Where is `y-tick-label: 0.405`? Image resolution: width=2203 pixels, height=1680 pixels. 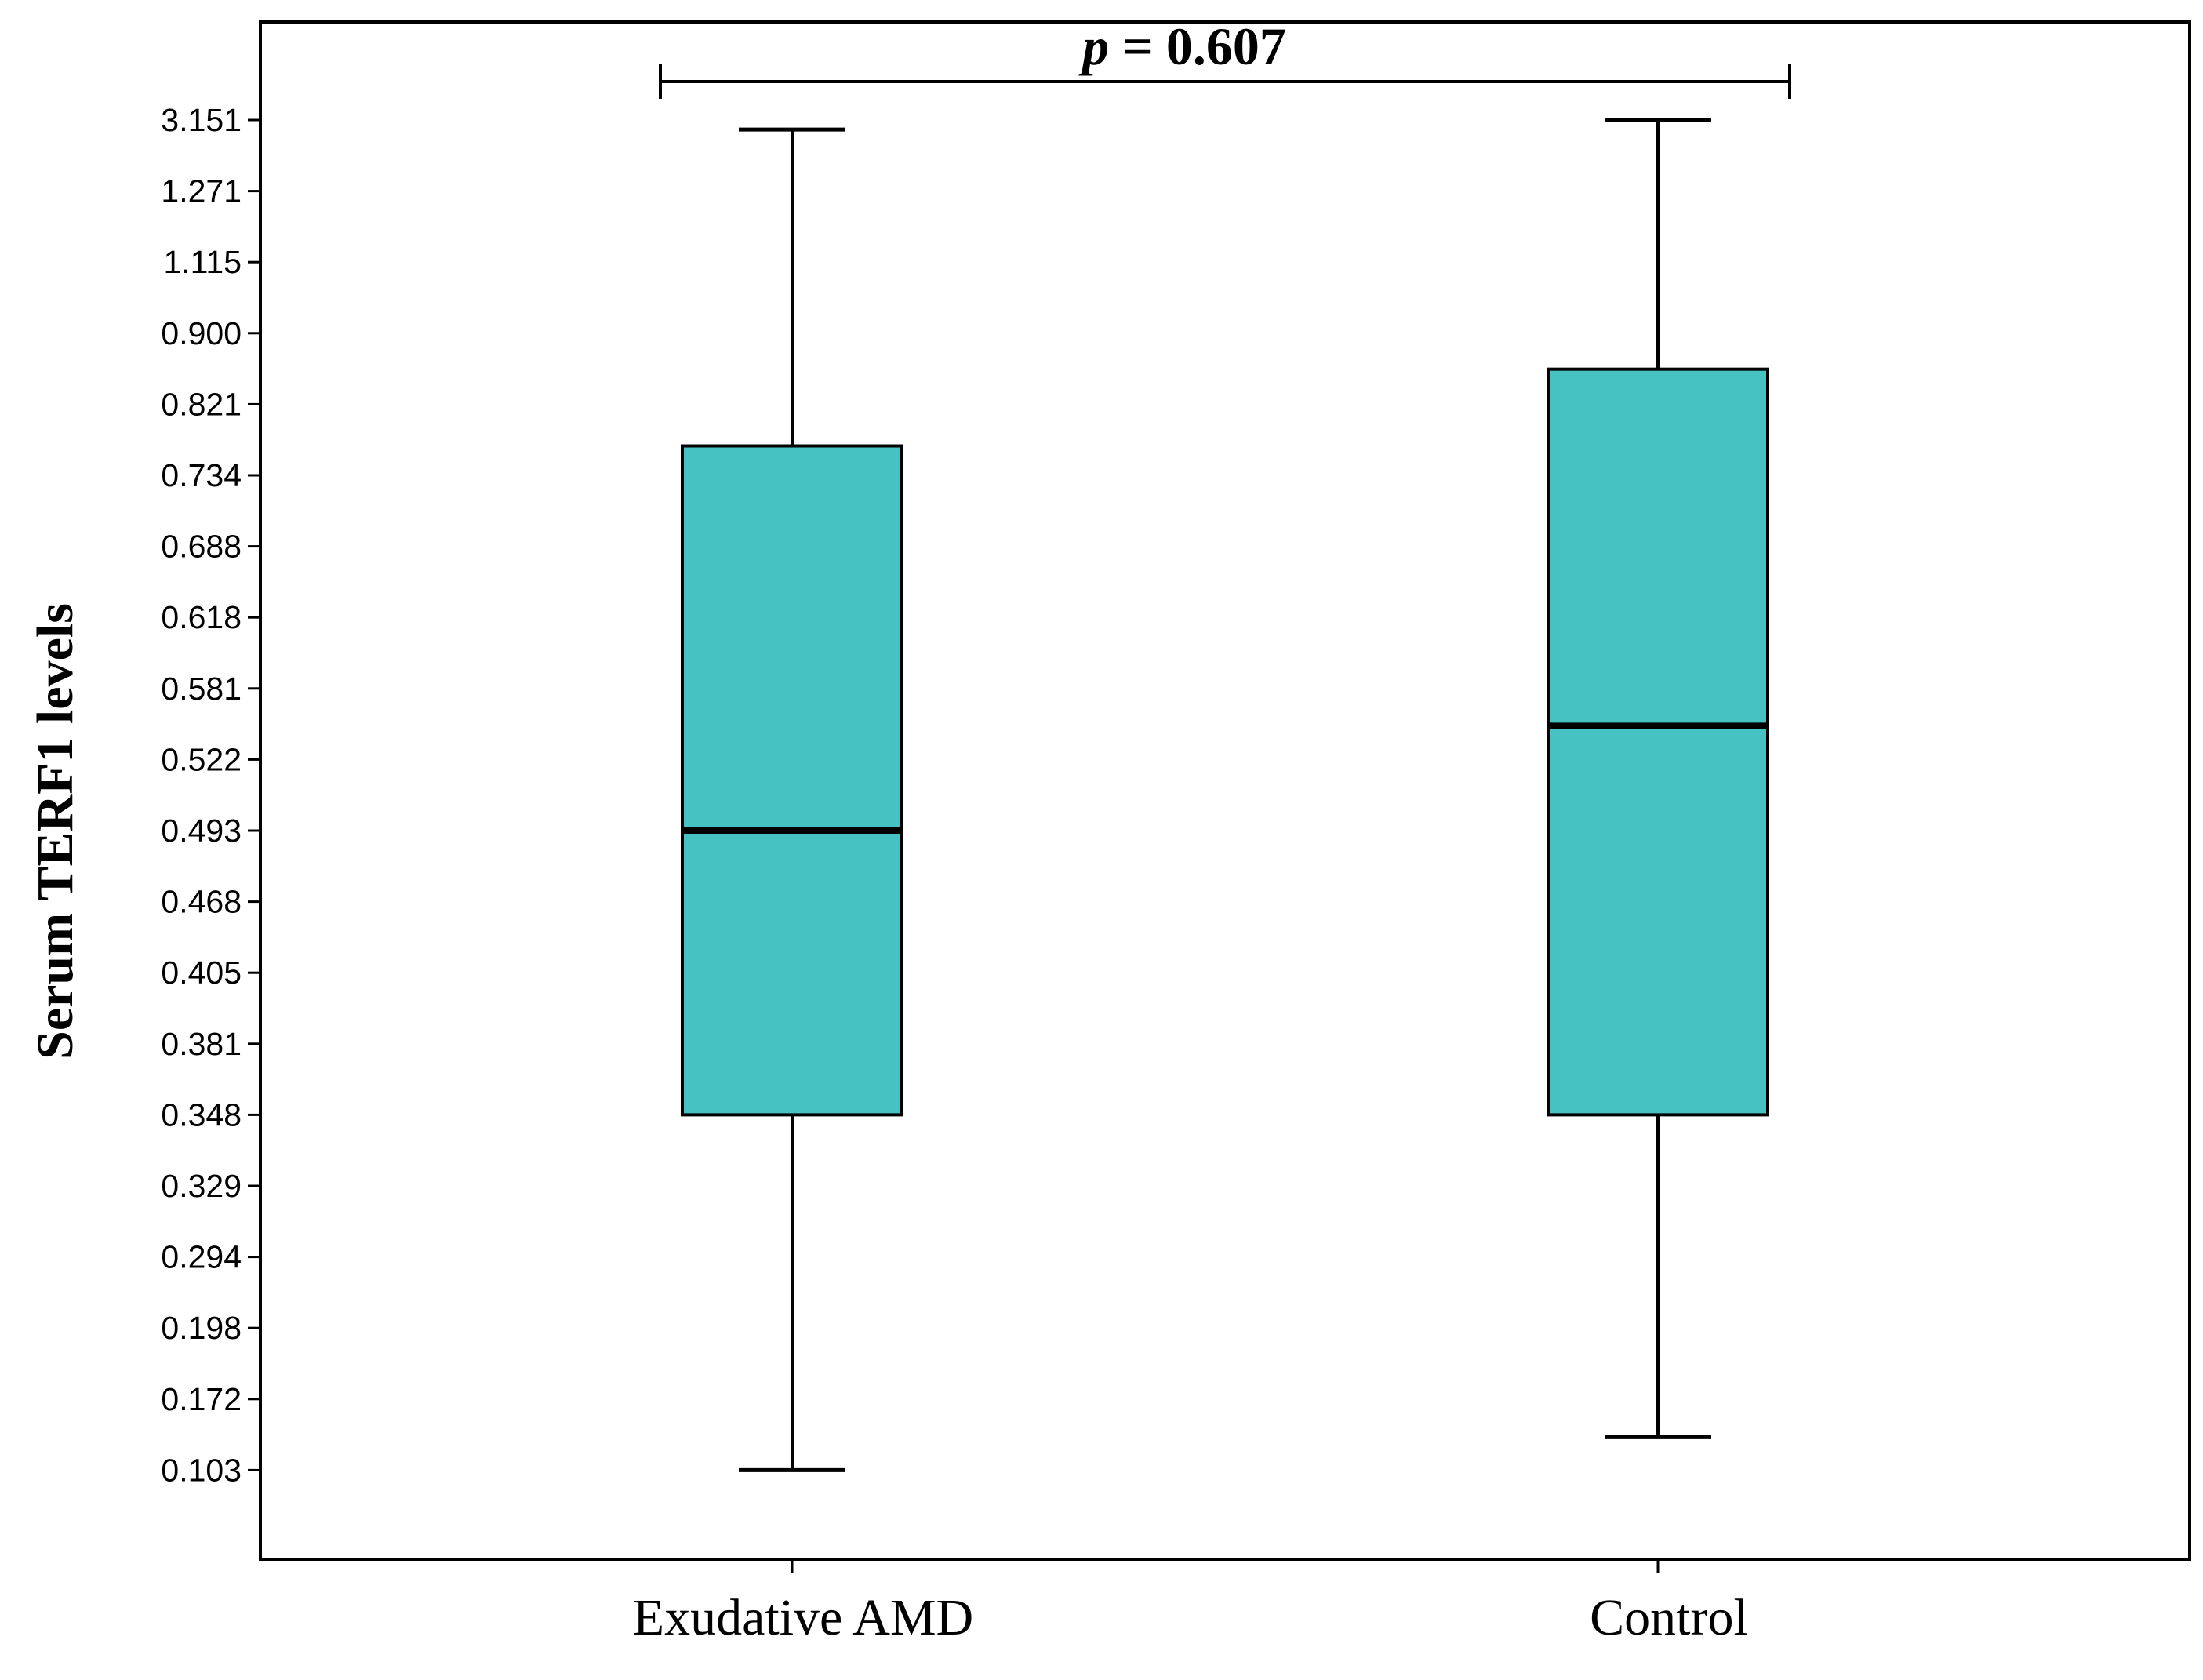 y-tick-label: 0.405 is located at coordinates (201, 973).